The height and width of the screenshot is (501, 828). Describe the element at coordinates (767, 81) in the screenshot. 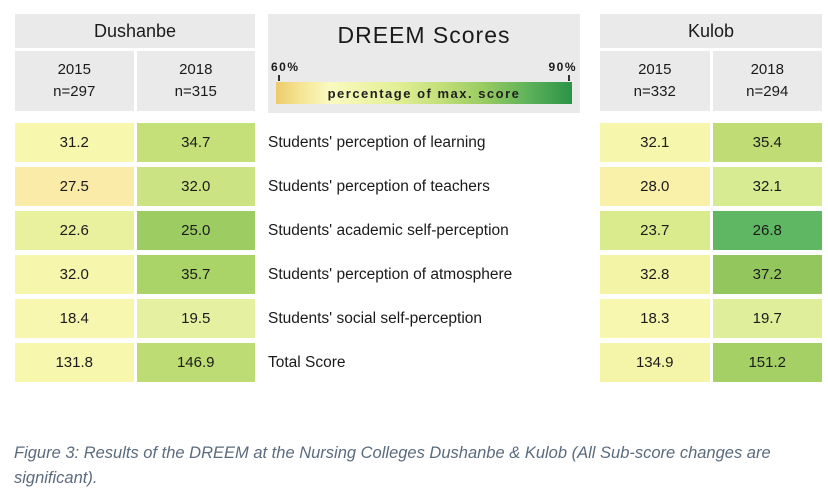

I see `kulob-2018-header: 2018 n=294` at that location.